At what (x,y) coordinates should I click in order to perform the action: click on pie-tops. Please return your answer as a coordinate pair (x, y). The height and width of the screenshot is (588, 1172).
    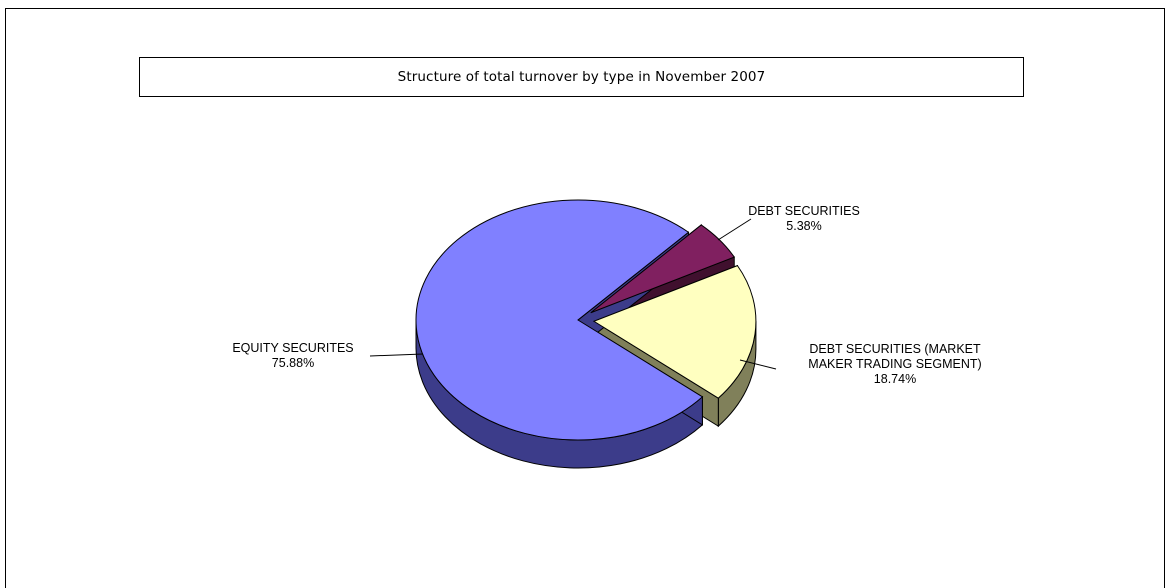
    Looking at the image, I should click on (586, 320).